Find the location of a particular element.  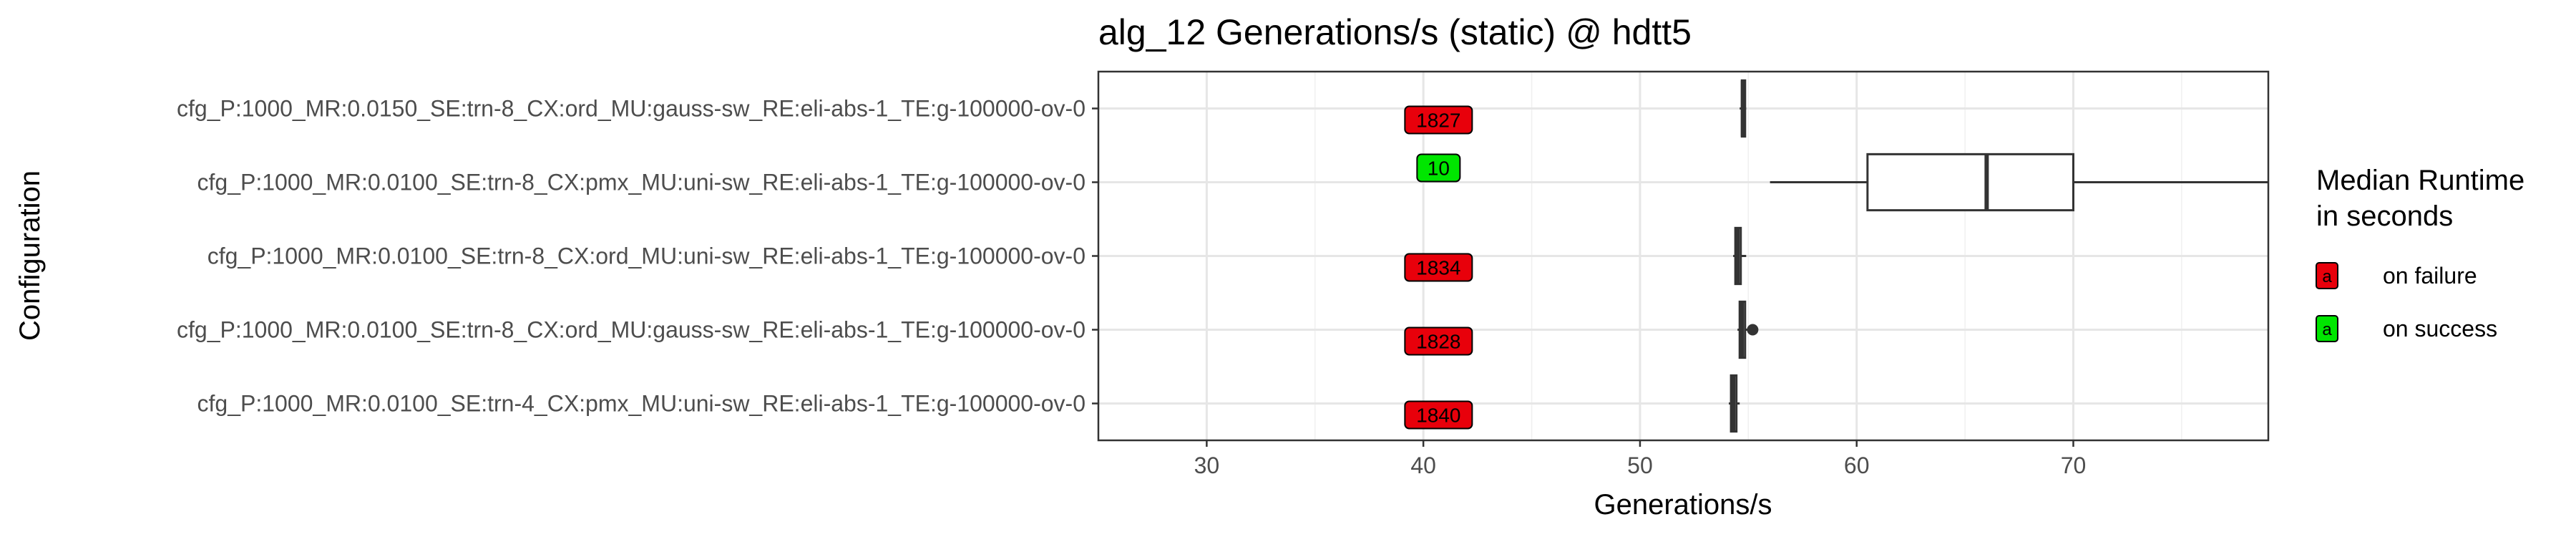

runtime-label-failure: 1834 is located at coordinates (1438, 267).